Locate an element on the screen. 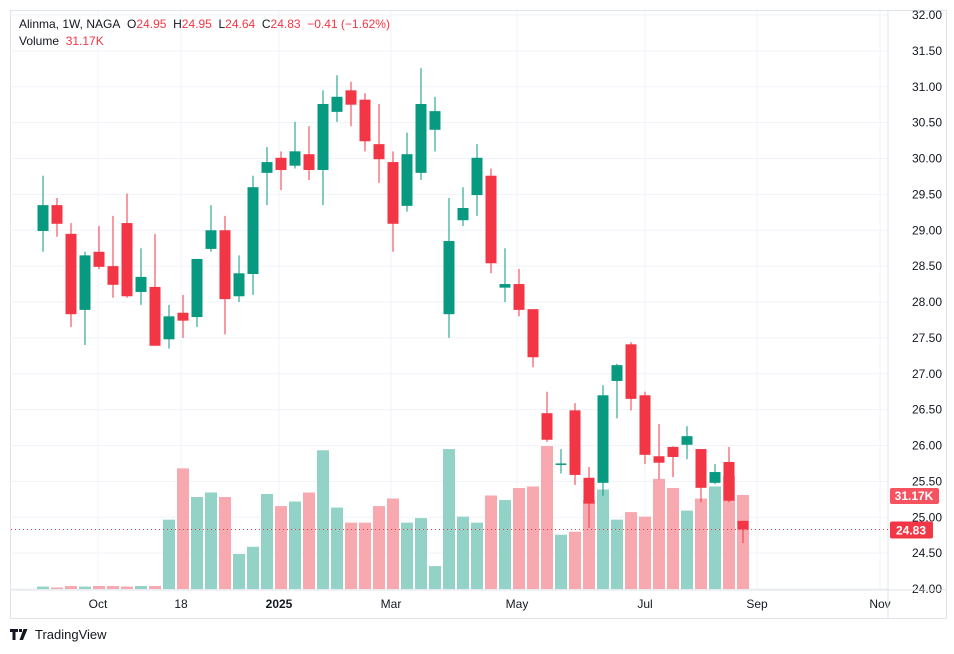  symbol-title: Alinma, 1W, NAGA is located at coordinates (70, 24).